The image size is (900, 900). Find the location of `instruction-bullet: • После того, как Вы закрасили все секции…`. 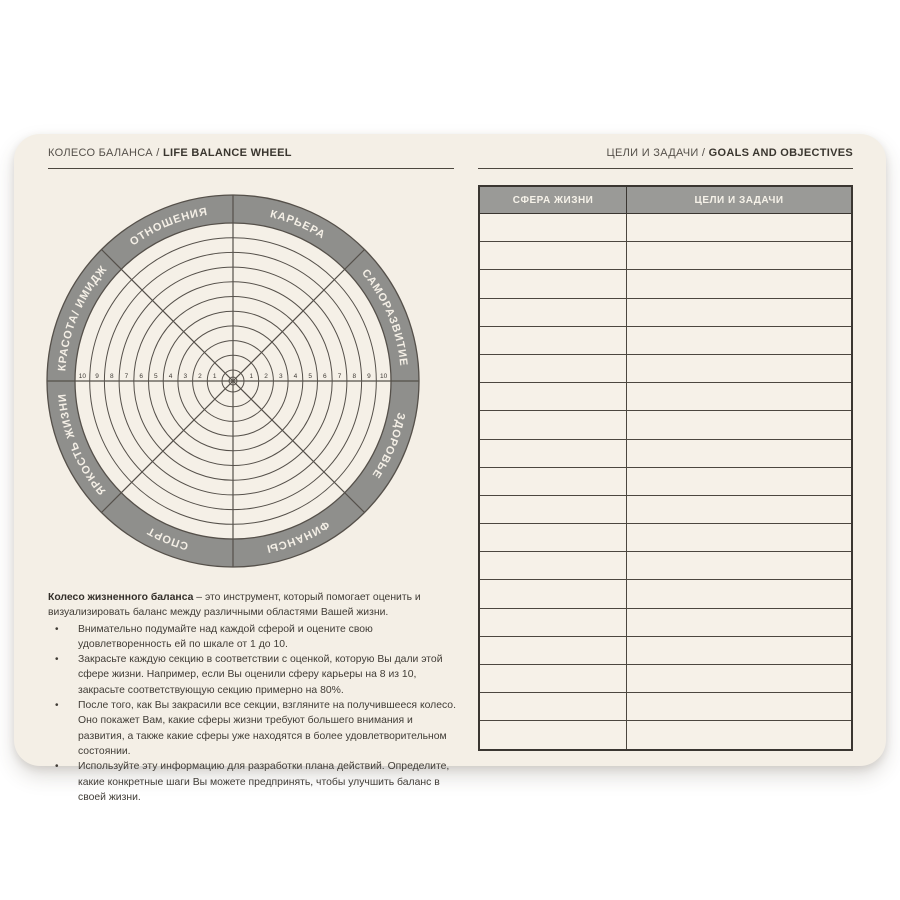

instruction-bullet: • После того, как Вы закрасили все секции… is located at coordinates (255, 728).